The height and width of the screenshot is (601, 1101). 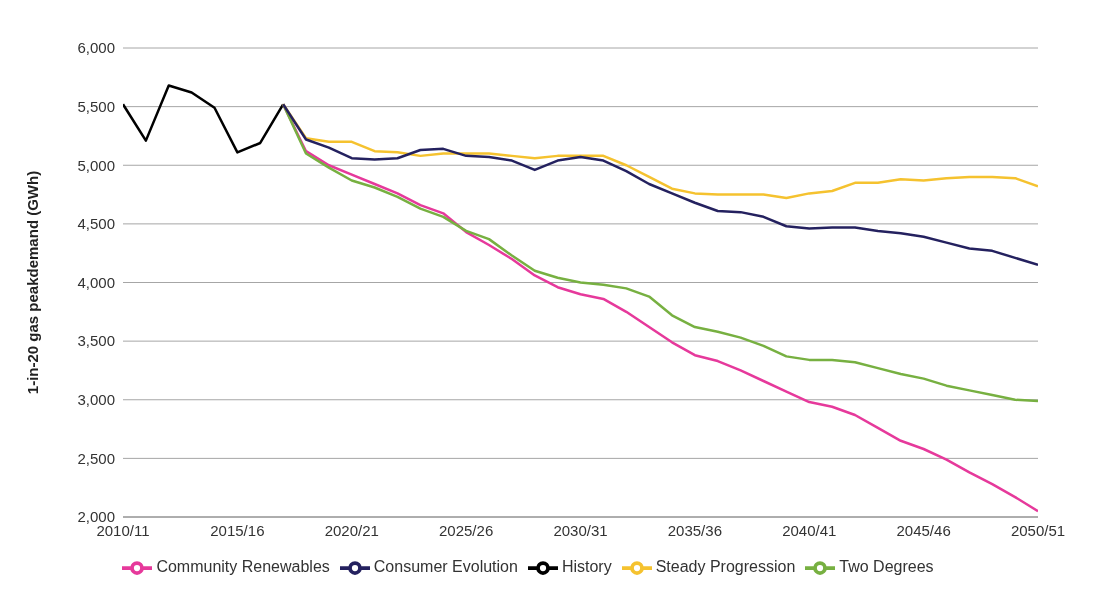 What do you see at coordinates (204, 119) in the screenshot?
I see `line-series` at bounding box center [204, 119].